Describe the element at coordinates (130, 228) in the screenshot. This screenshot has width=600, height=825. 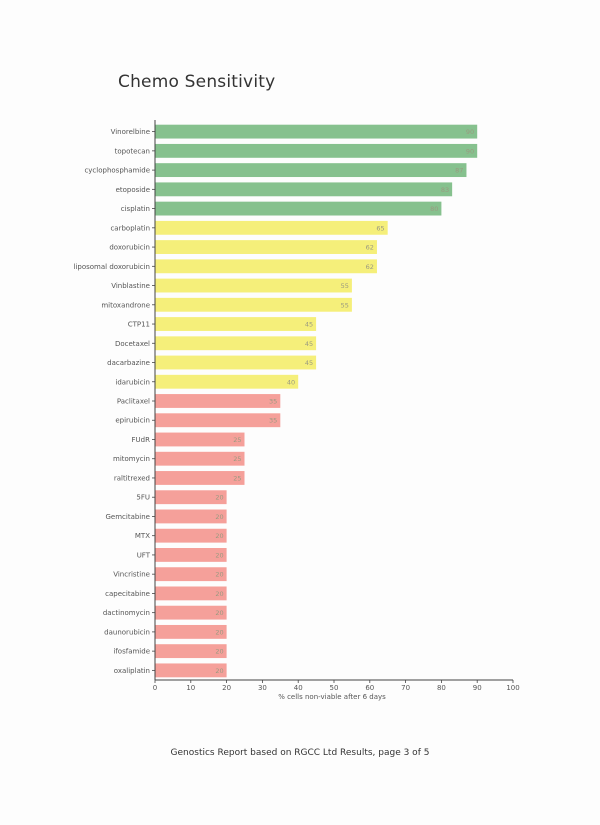
I see `category-label: carboplatin` at that location.